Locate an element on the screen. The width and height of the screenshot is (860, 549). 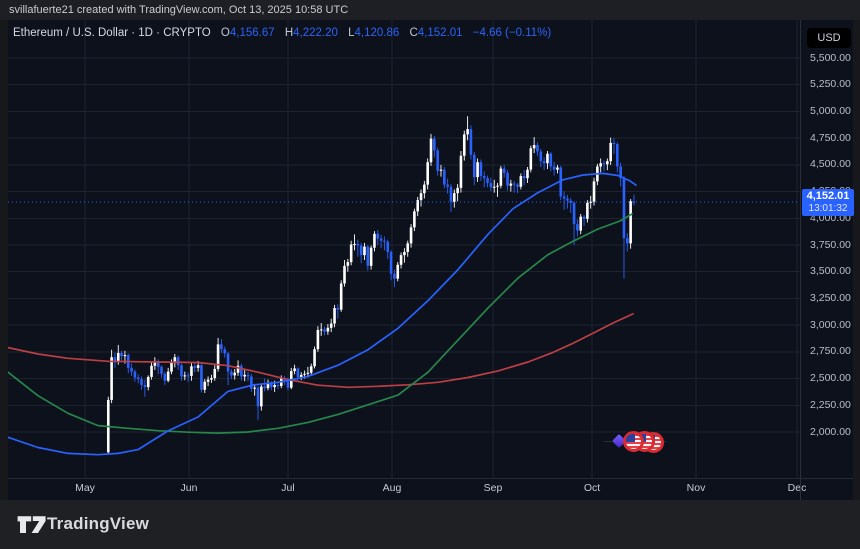
month-tick-label: Jun is located at coordinates (189, 488).